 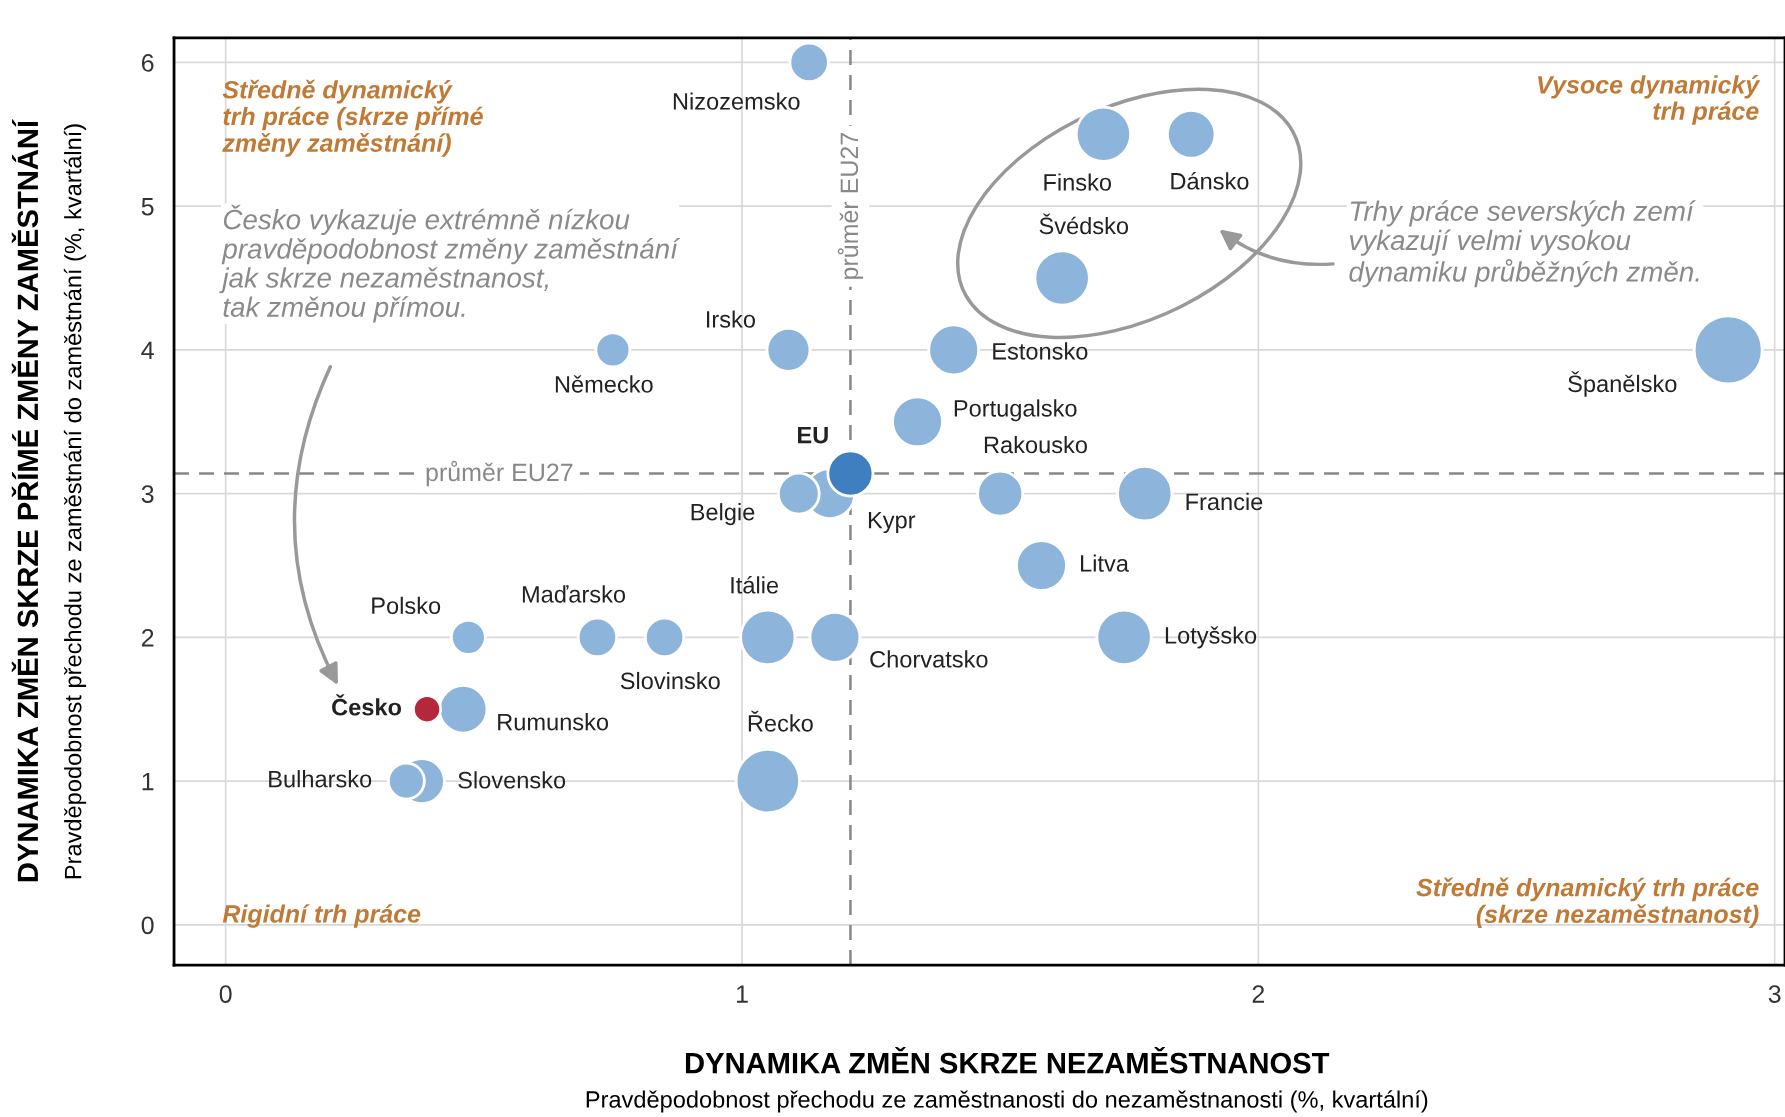 I want to click on annotation: Rigidní trh práce, so click(x=321, y=916).